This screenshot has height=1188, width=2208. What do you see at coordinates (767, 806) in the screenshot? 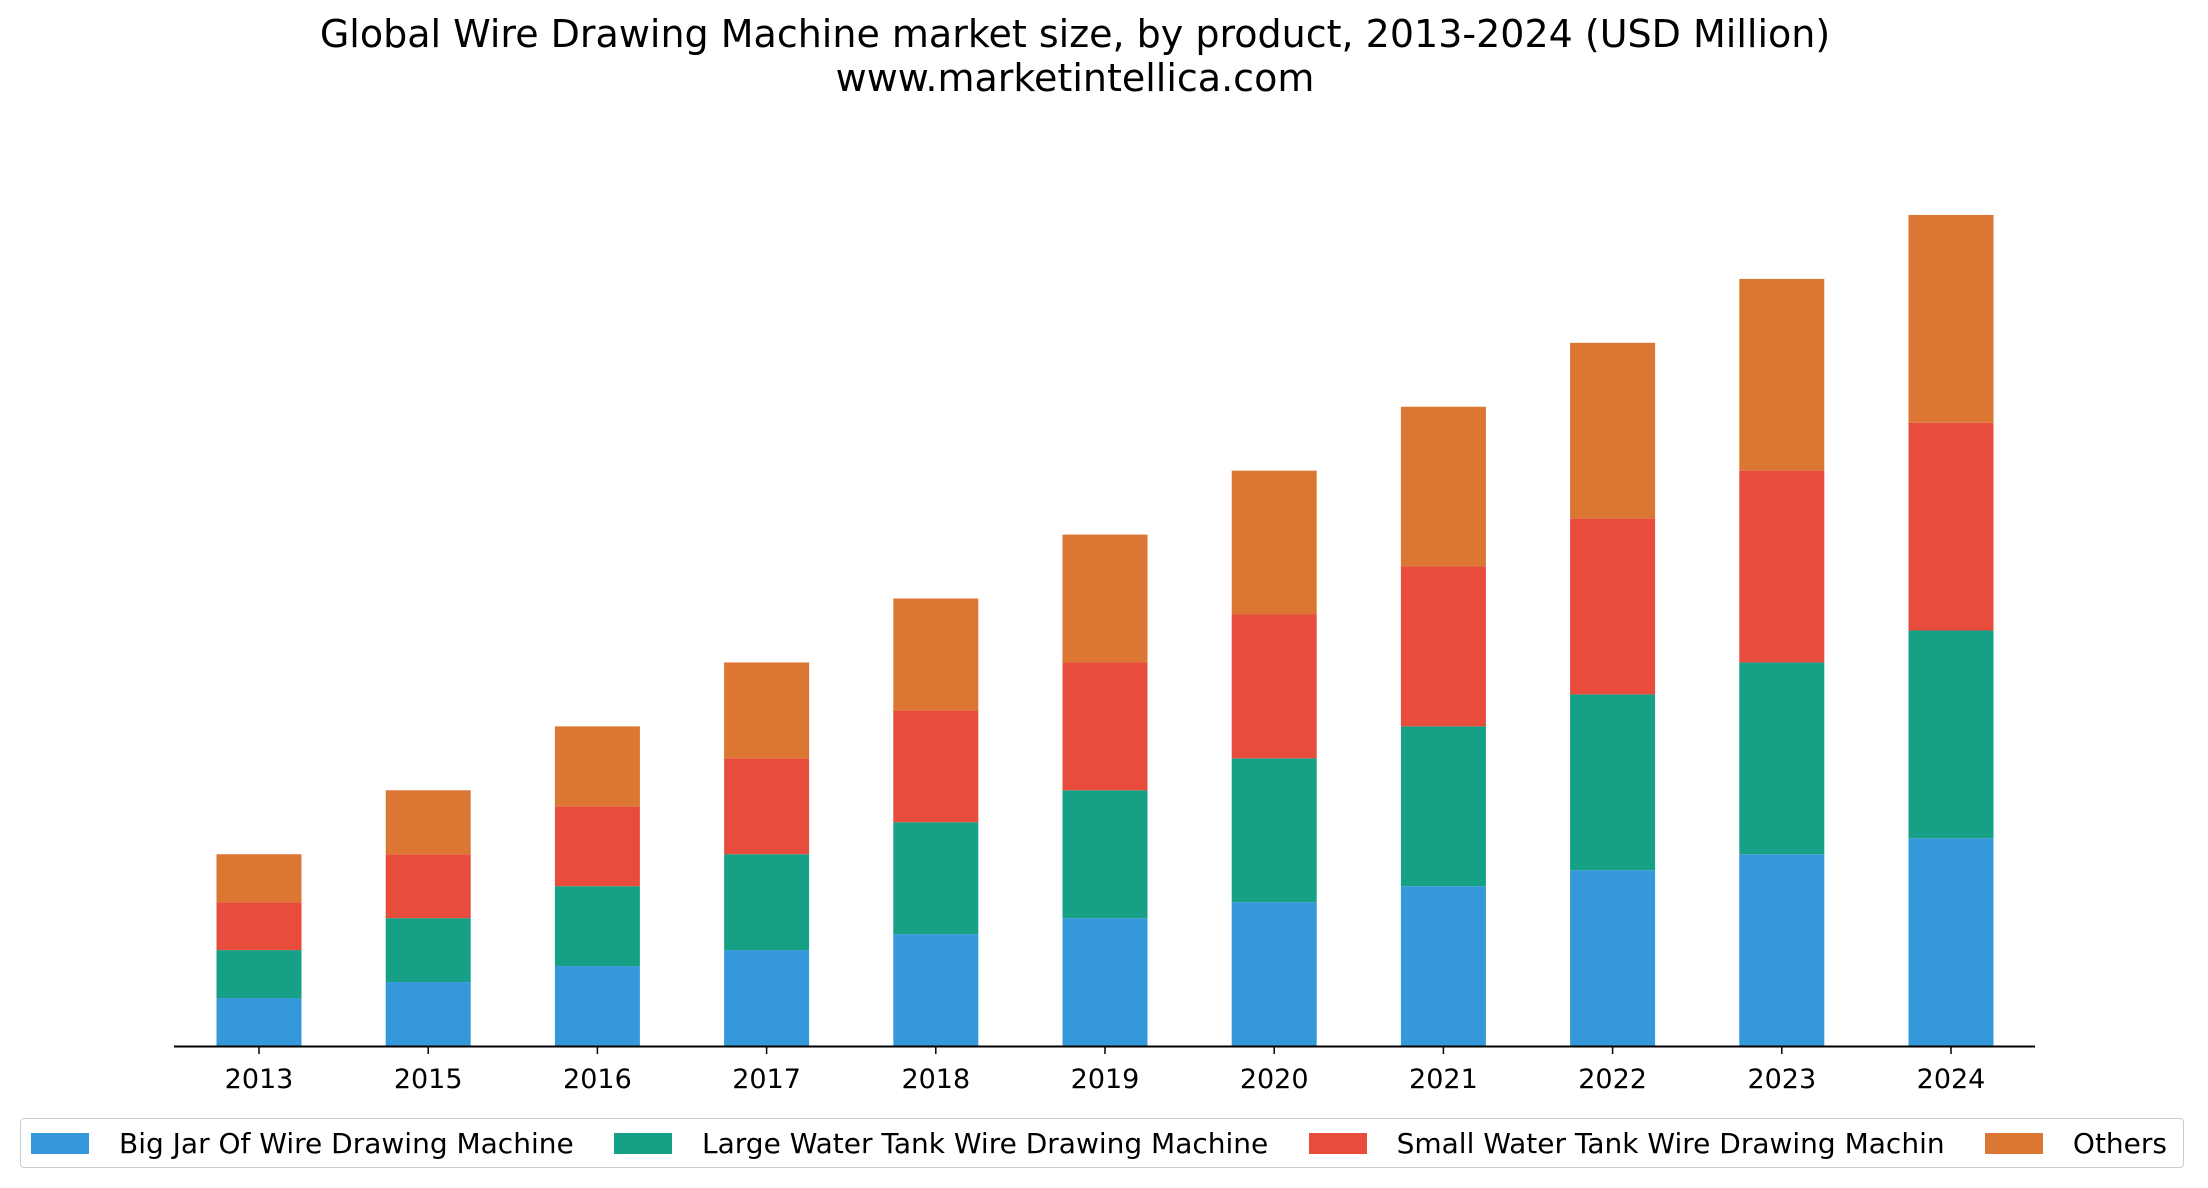
I see `bar-2017-small-water-tank-wire-drawing-machin` at bounding box center [767, 806].